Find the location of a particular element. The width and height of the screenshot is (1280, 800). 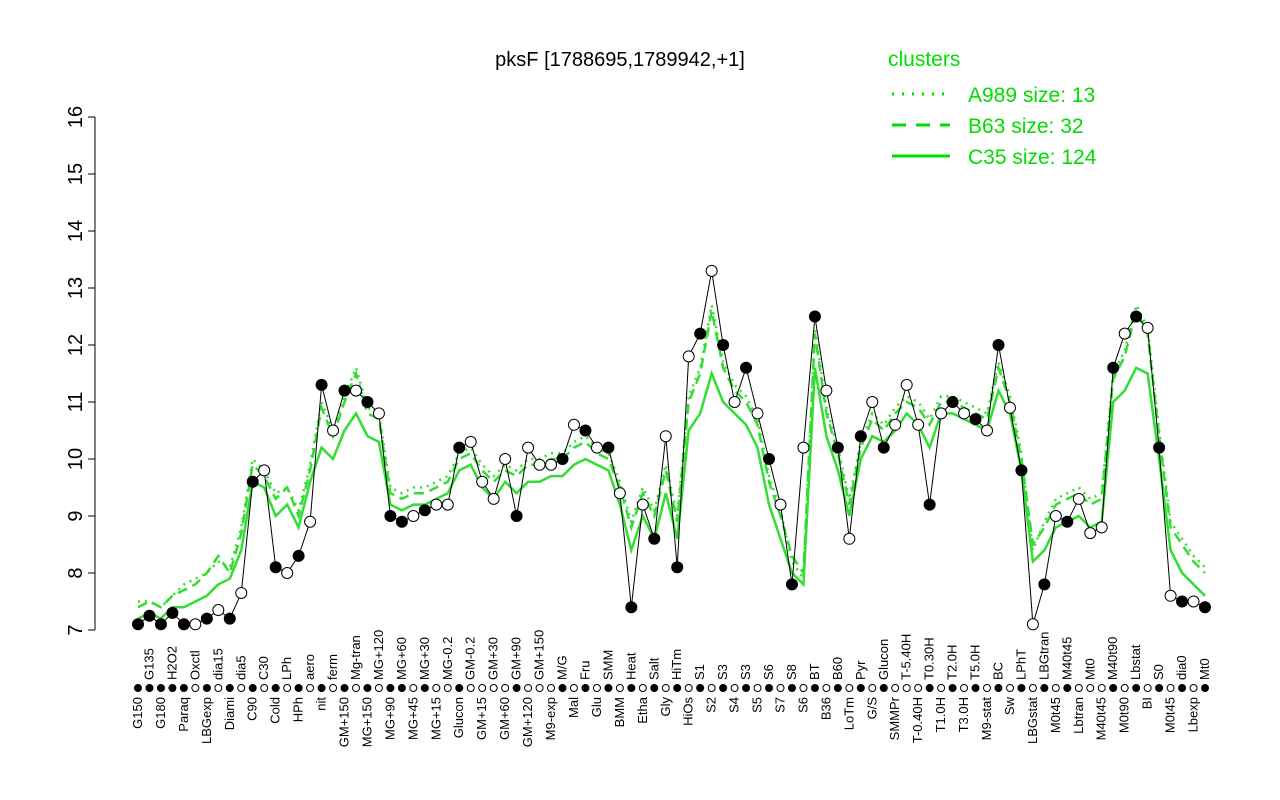

legend-label-c35: C35 size: 124 is located at coordinates (1032, 157).